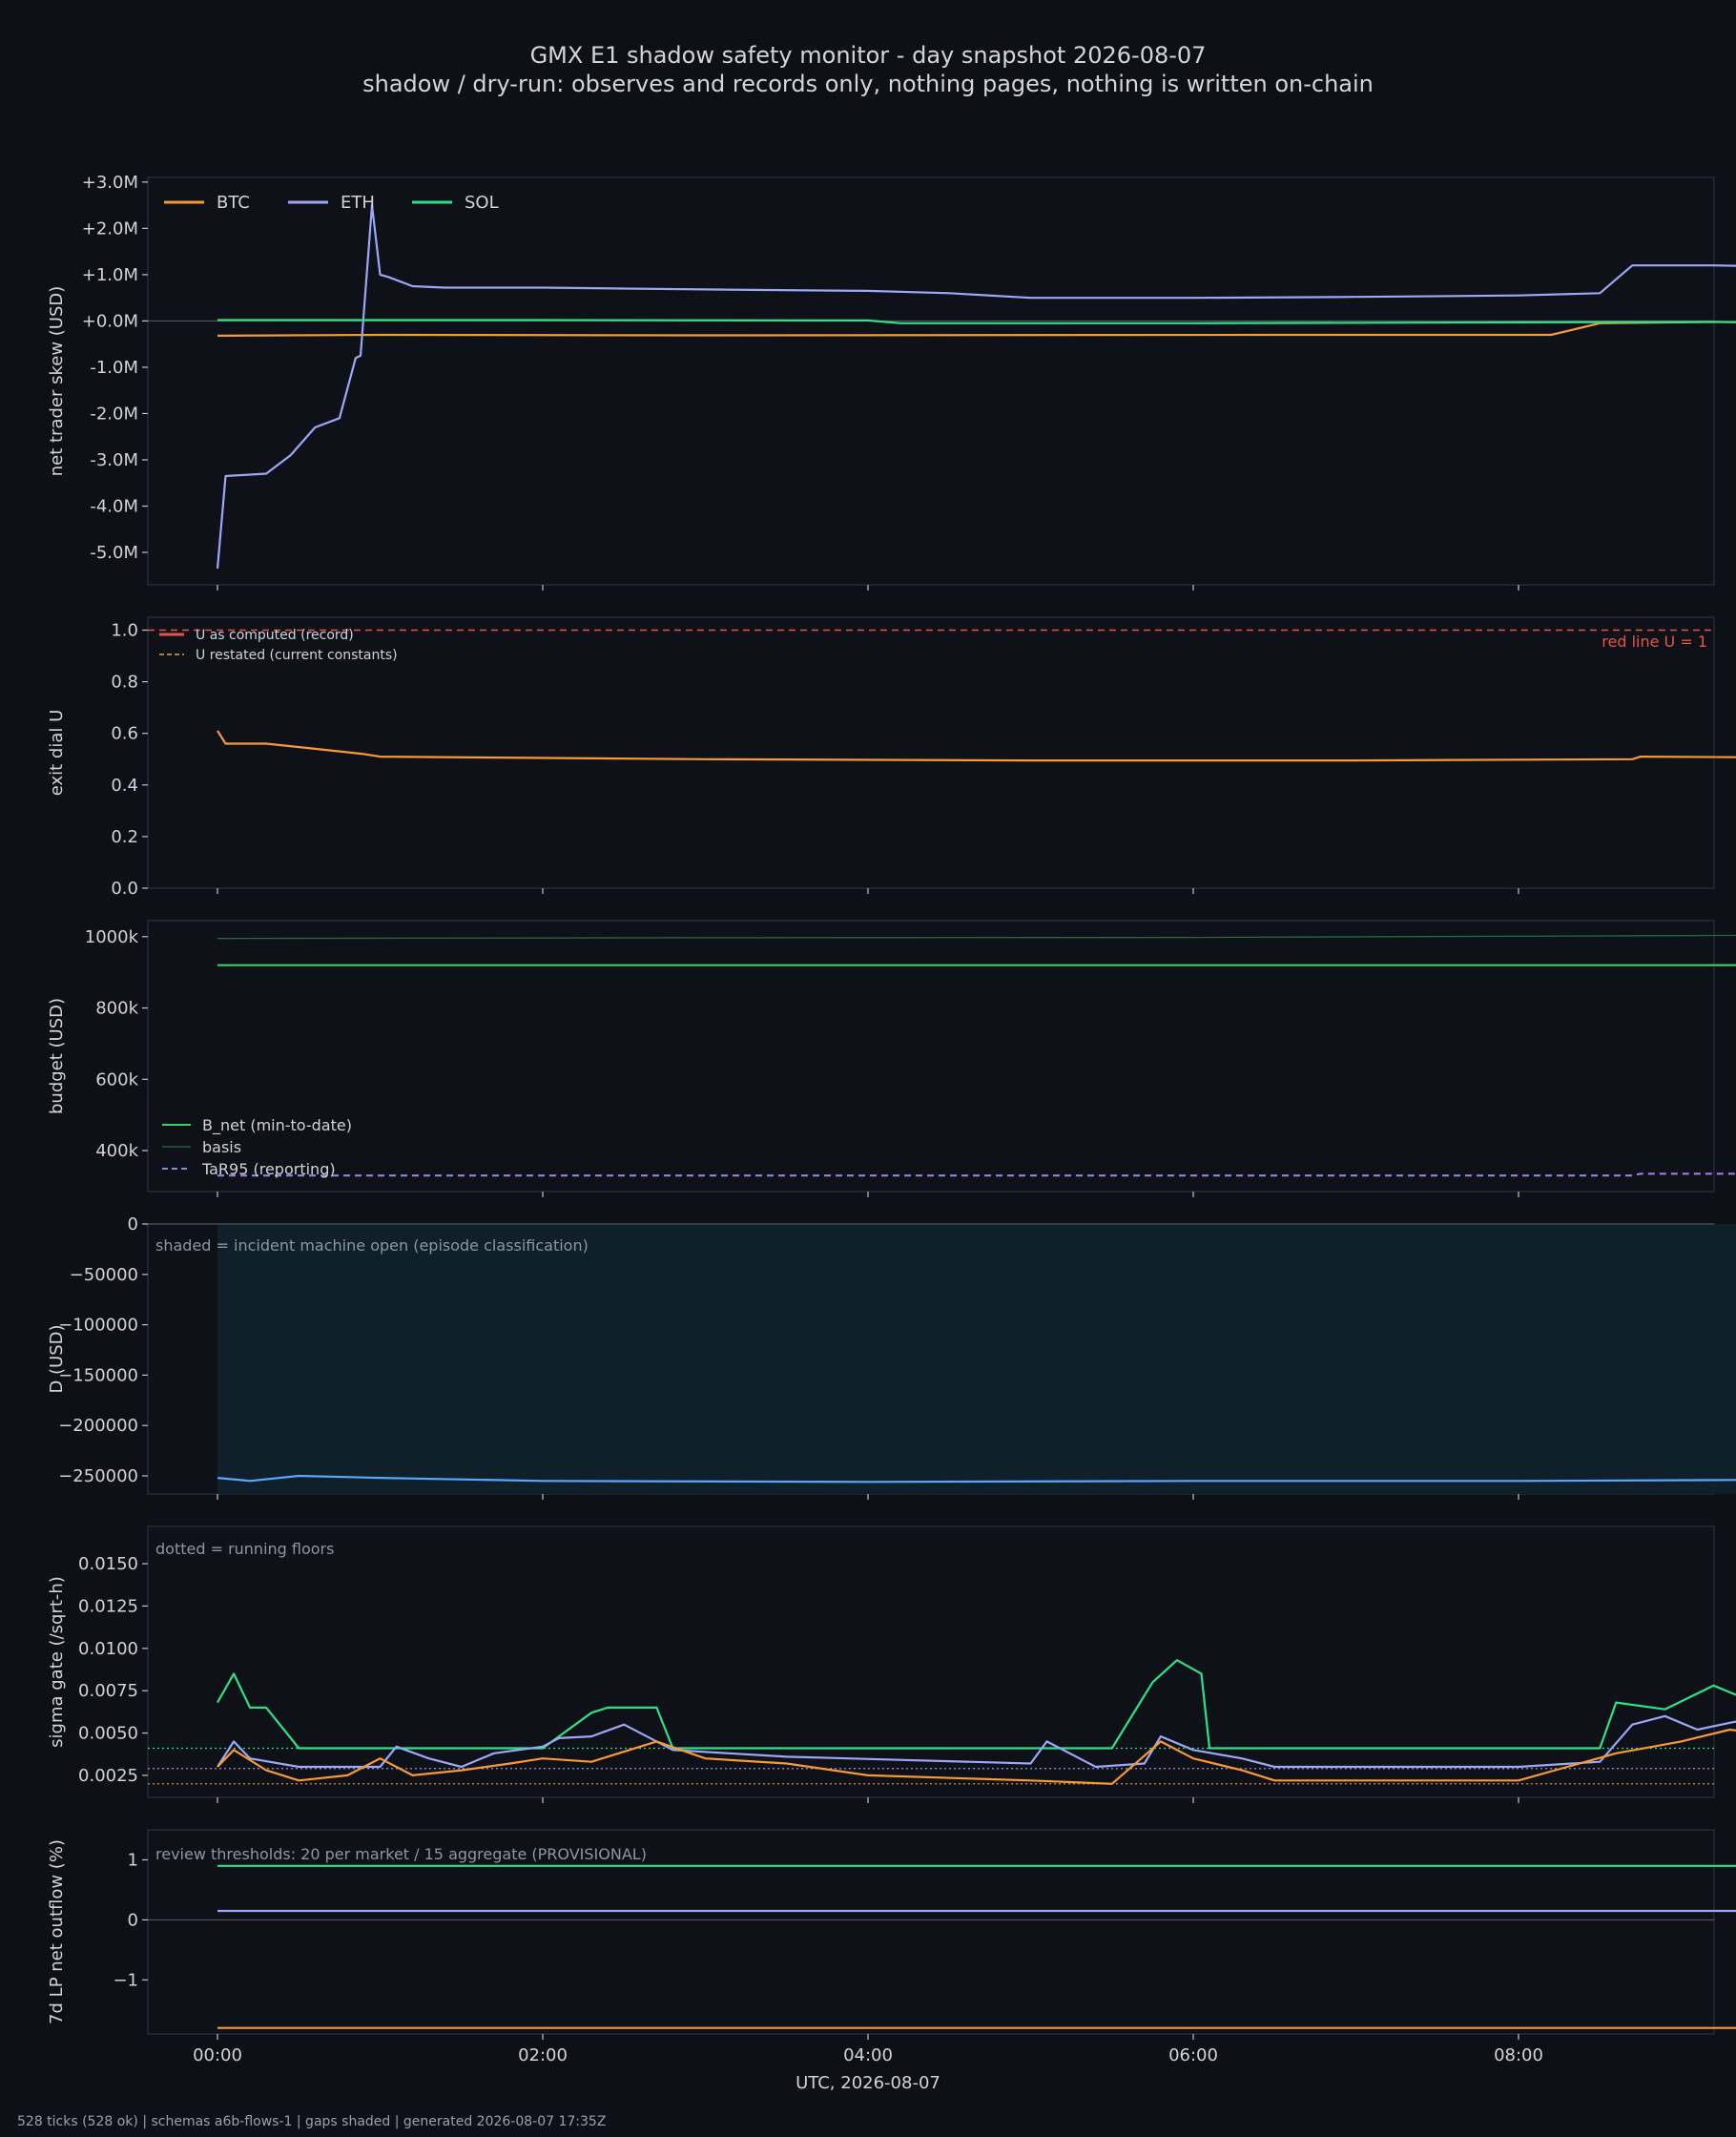 The width and height of the screenshot is (1736, 2137). What do you see at coordinates (57, 753) in the screenshot?
I see `y-axis-label: exit dial U` at bounding box center [57, 753].